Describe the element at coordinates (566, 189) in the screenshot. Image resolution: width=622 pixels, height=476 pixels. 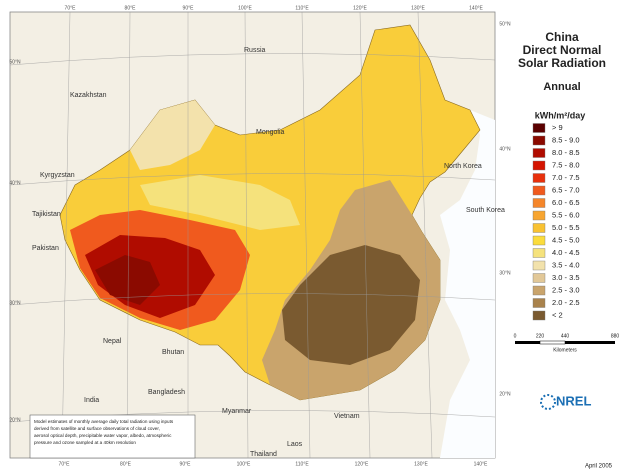
I see `legend-label: 6.5 - 7.0` at that location.